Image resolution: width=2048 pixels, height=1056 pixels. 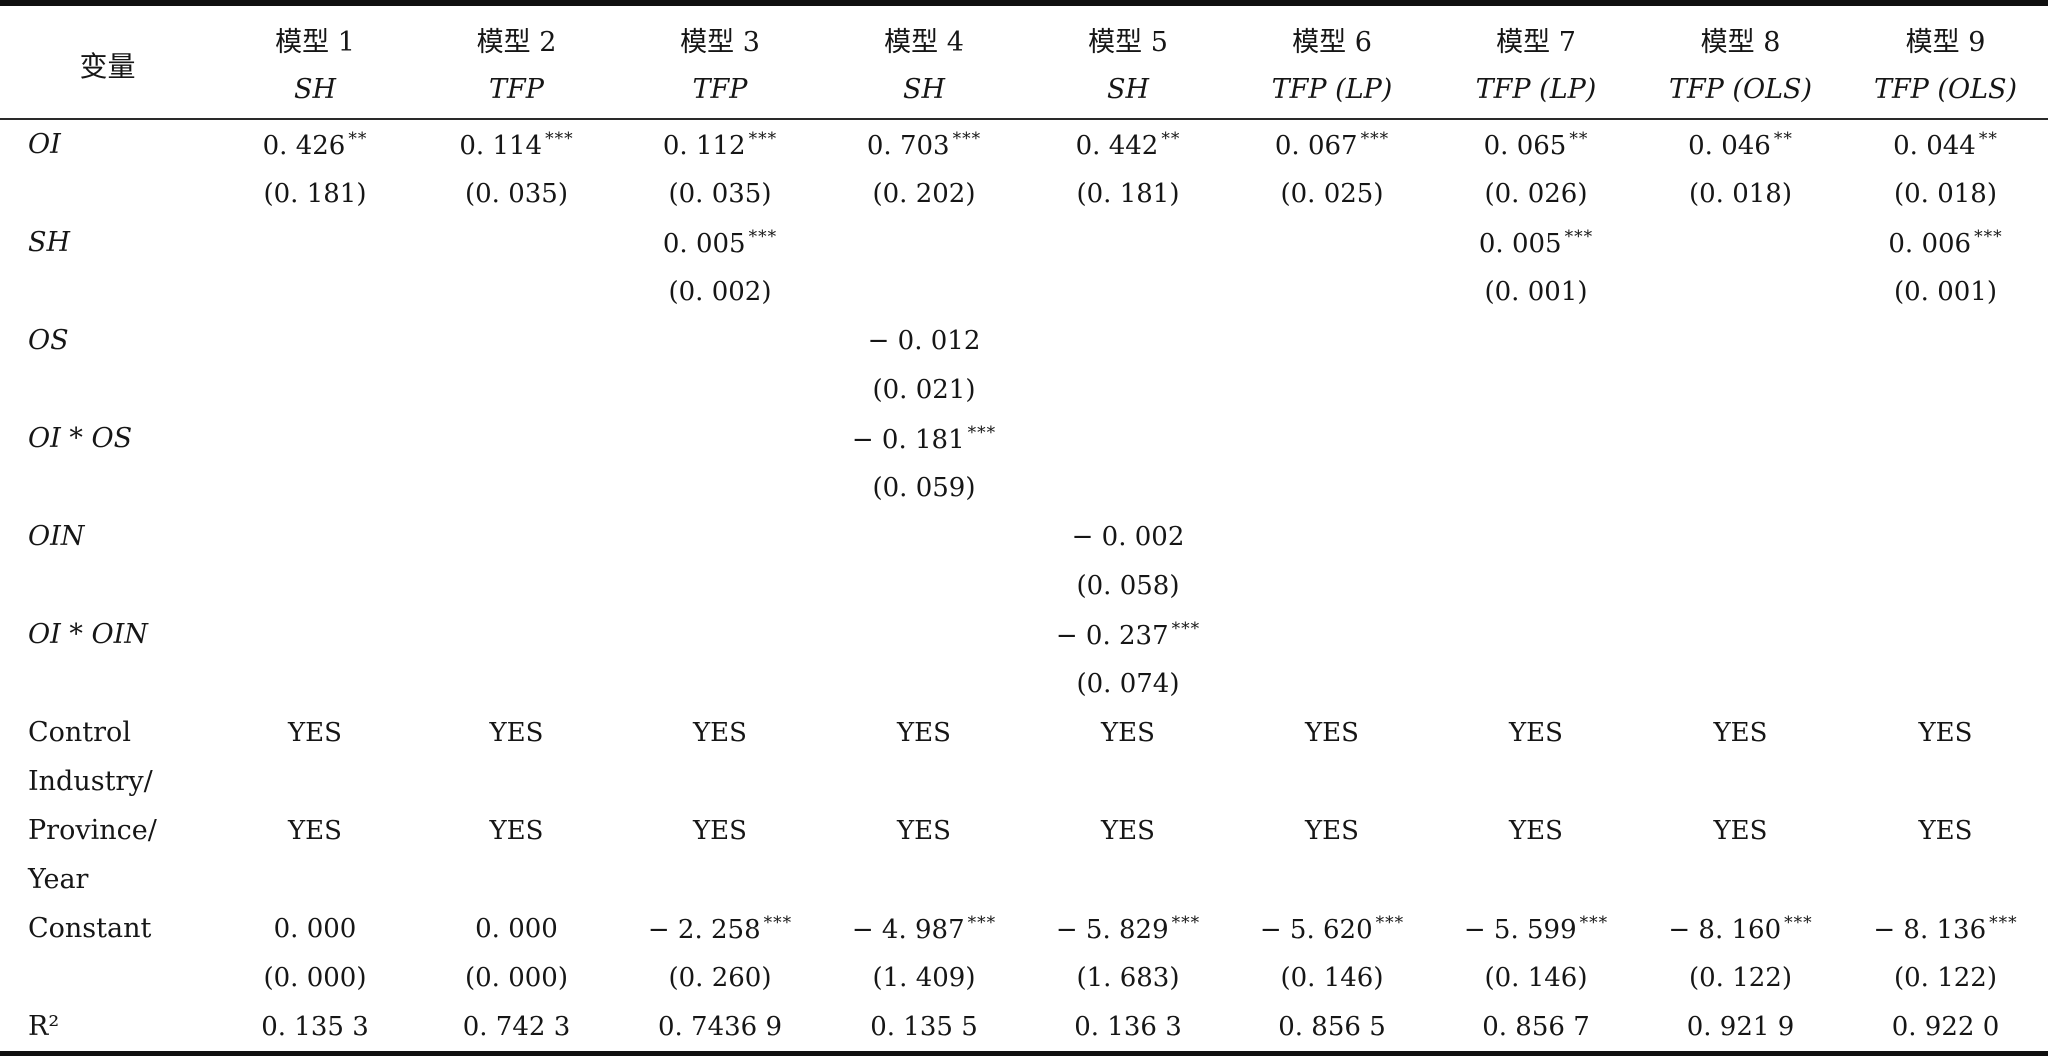 I want to click on model-header: 模型 3, so click(x=720, y=42).